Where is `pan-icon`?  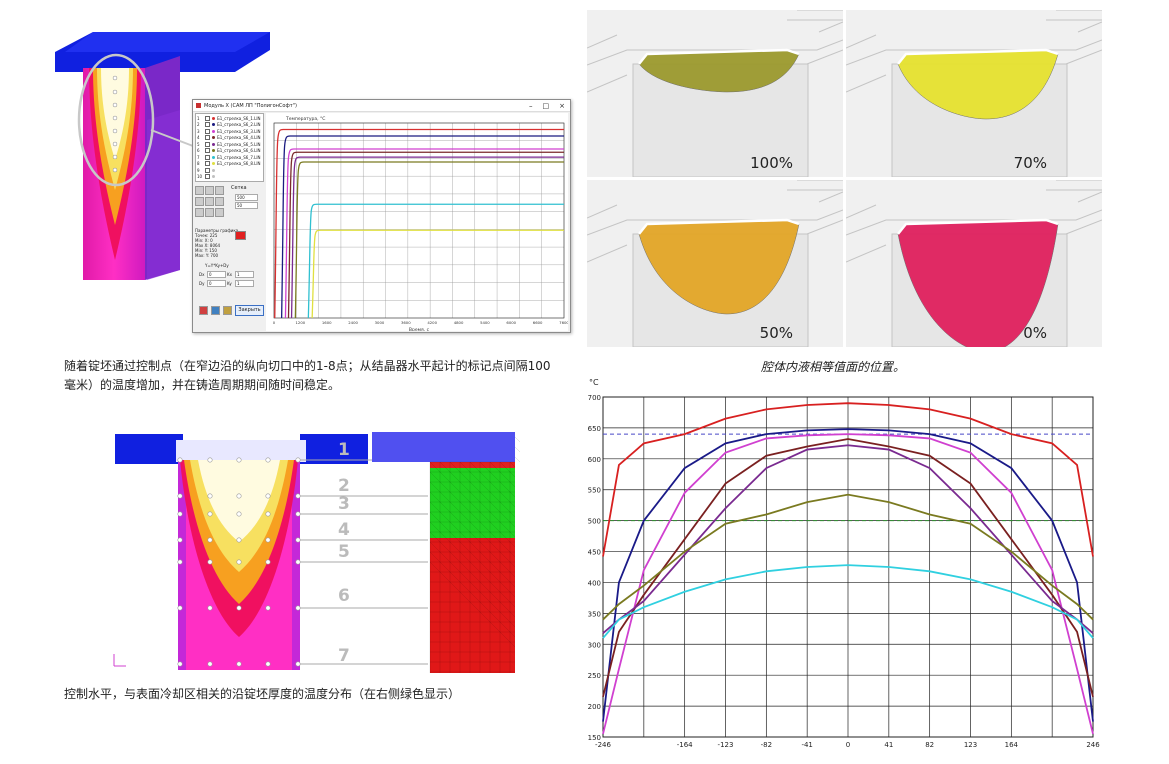 pan-icon is located at coordinates (199, 212).